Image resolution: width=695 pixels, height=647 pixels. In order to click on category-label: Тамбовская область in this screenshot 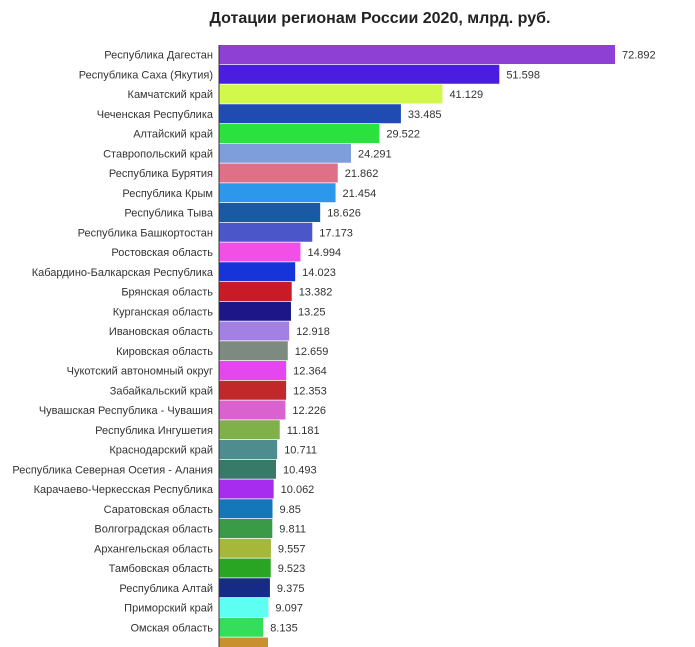, I will do `click(161, 569)`.